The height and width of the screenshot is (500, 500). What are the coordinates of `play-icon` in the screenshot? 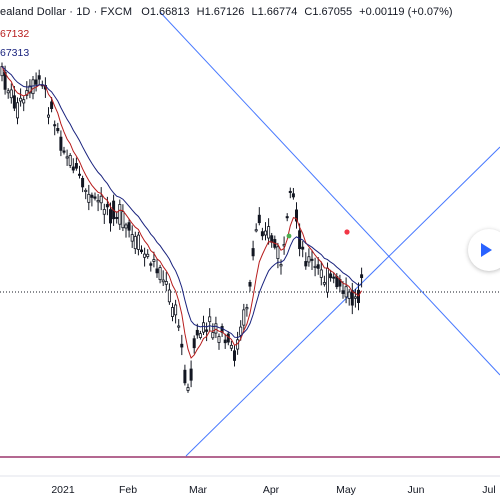 It's located at (486, 250).